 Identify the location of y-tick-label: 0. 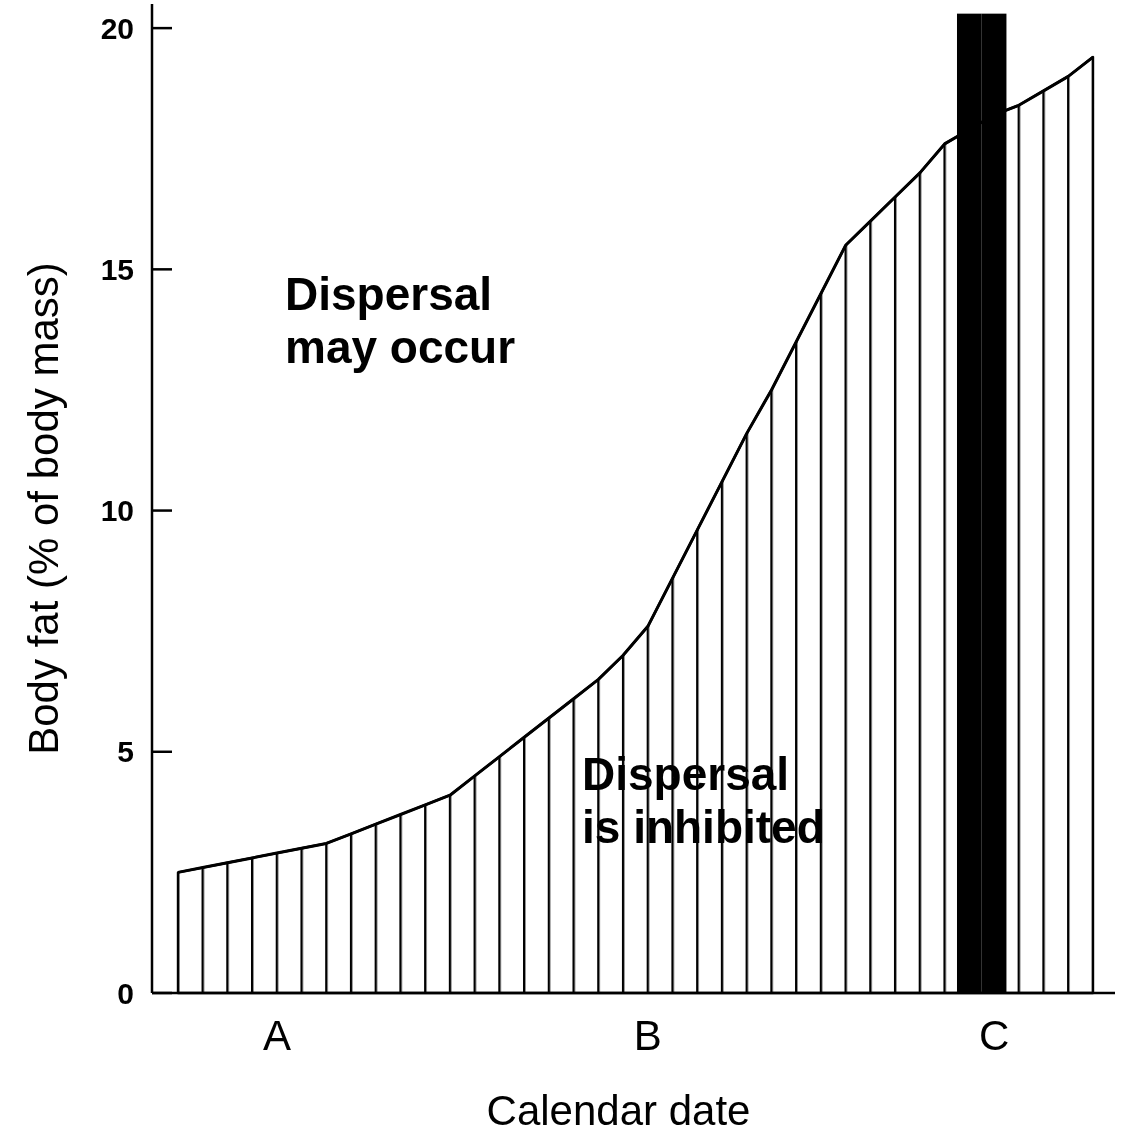
(125, 993).